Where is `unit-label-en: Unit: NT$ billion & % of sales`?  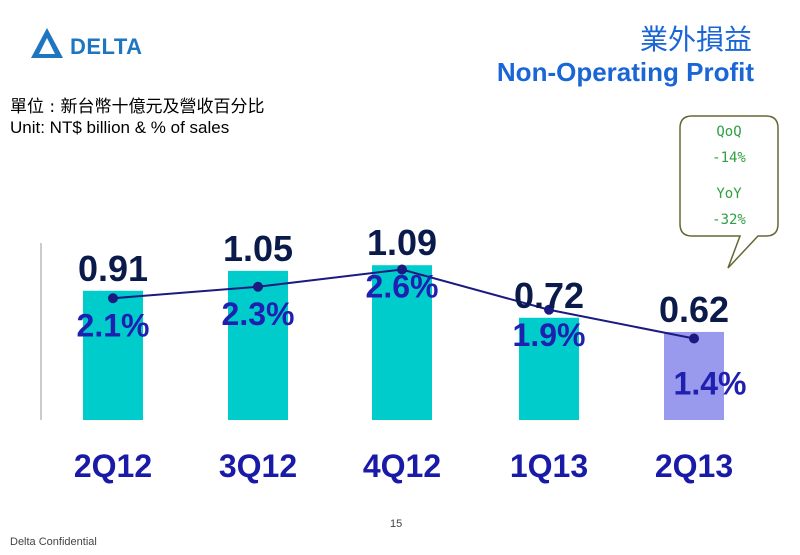
unit-label-en: Unit: NT$ billion & % of sales is located at coordinates (120, 127).